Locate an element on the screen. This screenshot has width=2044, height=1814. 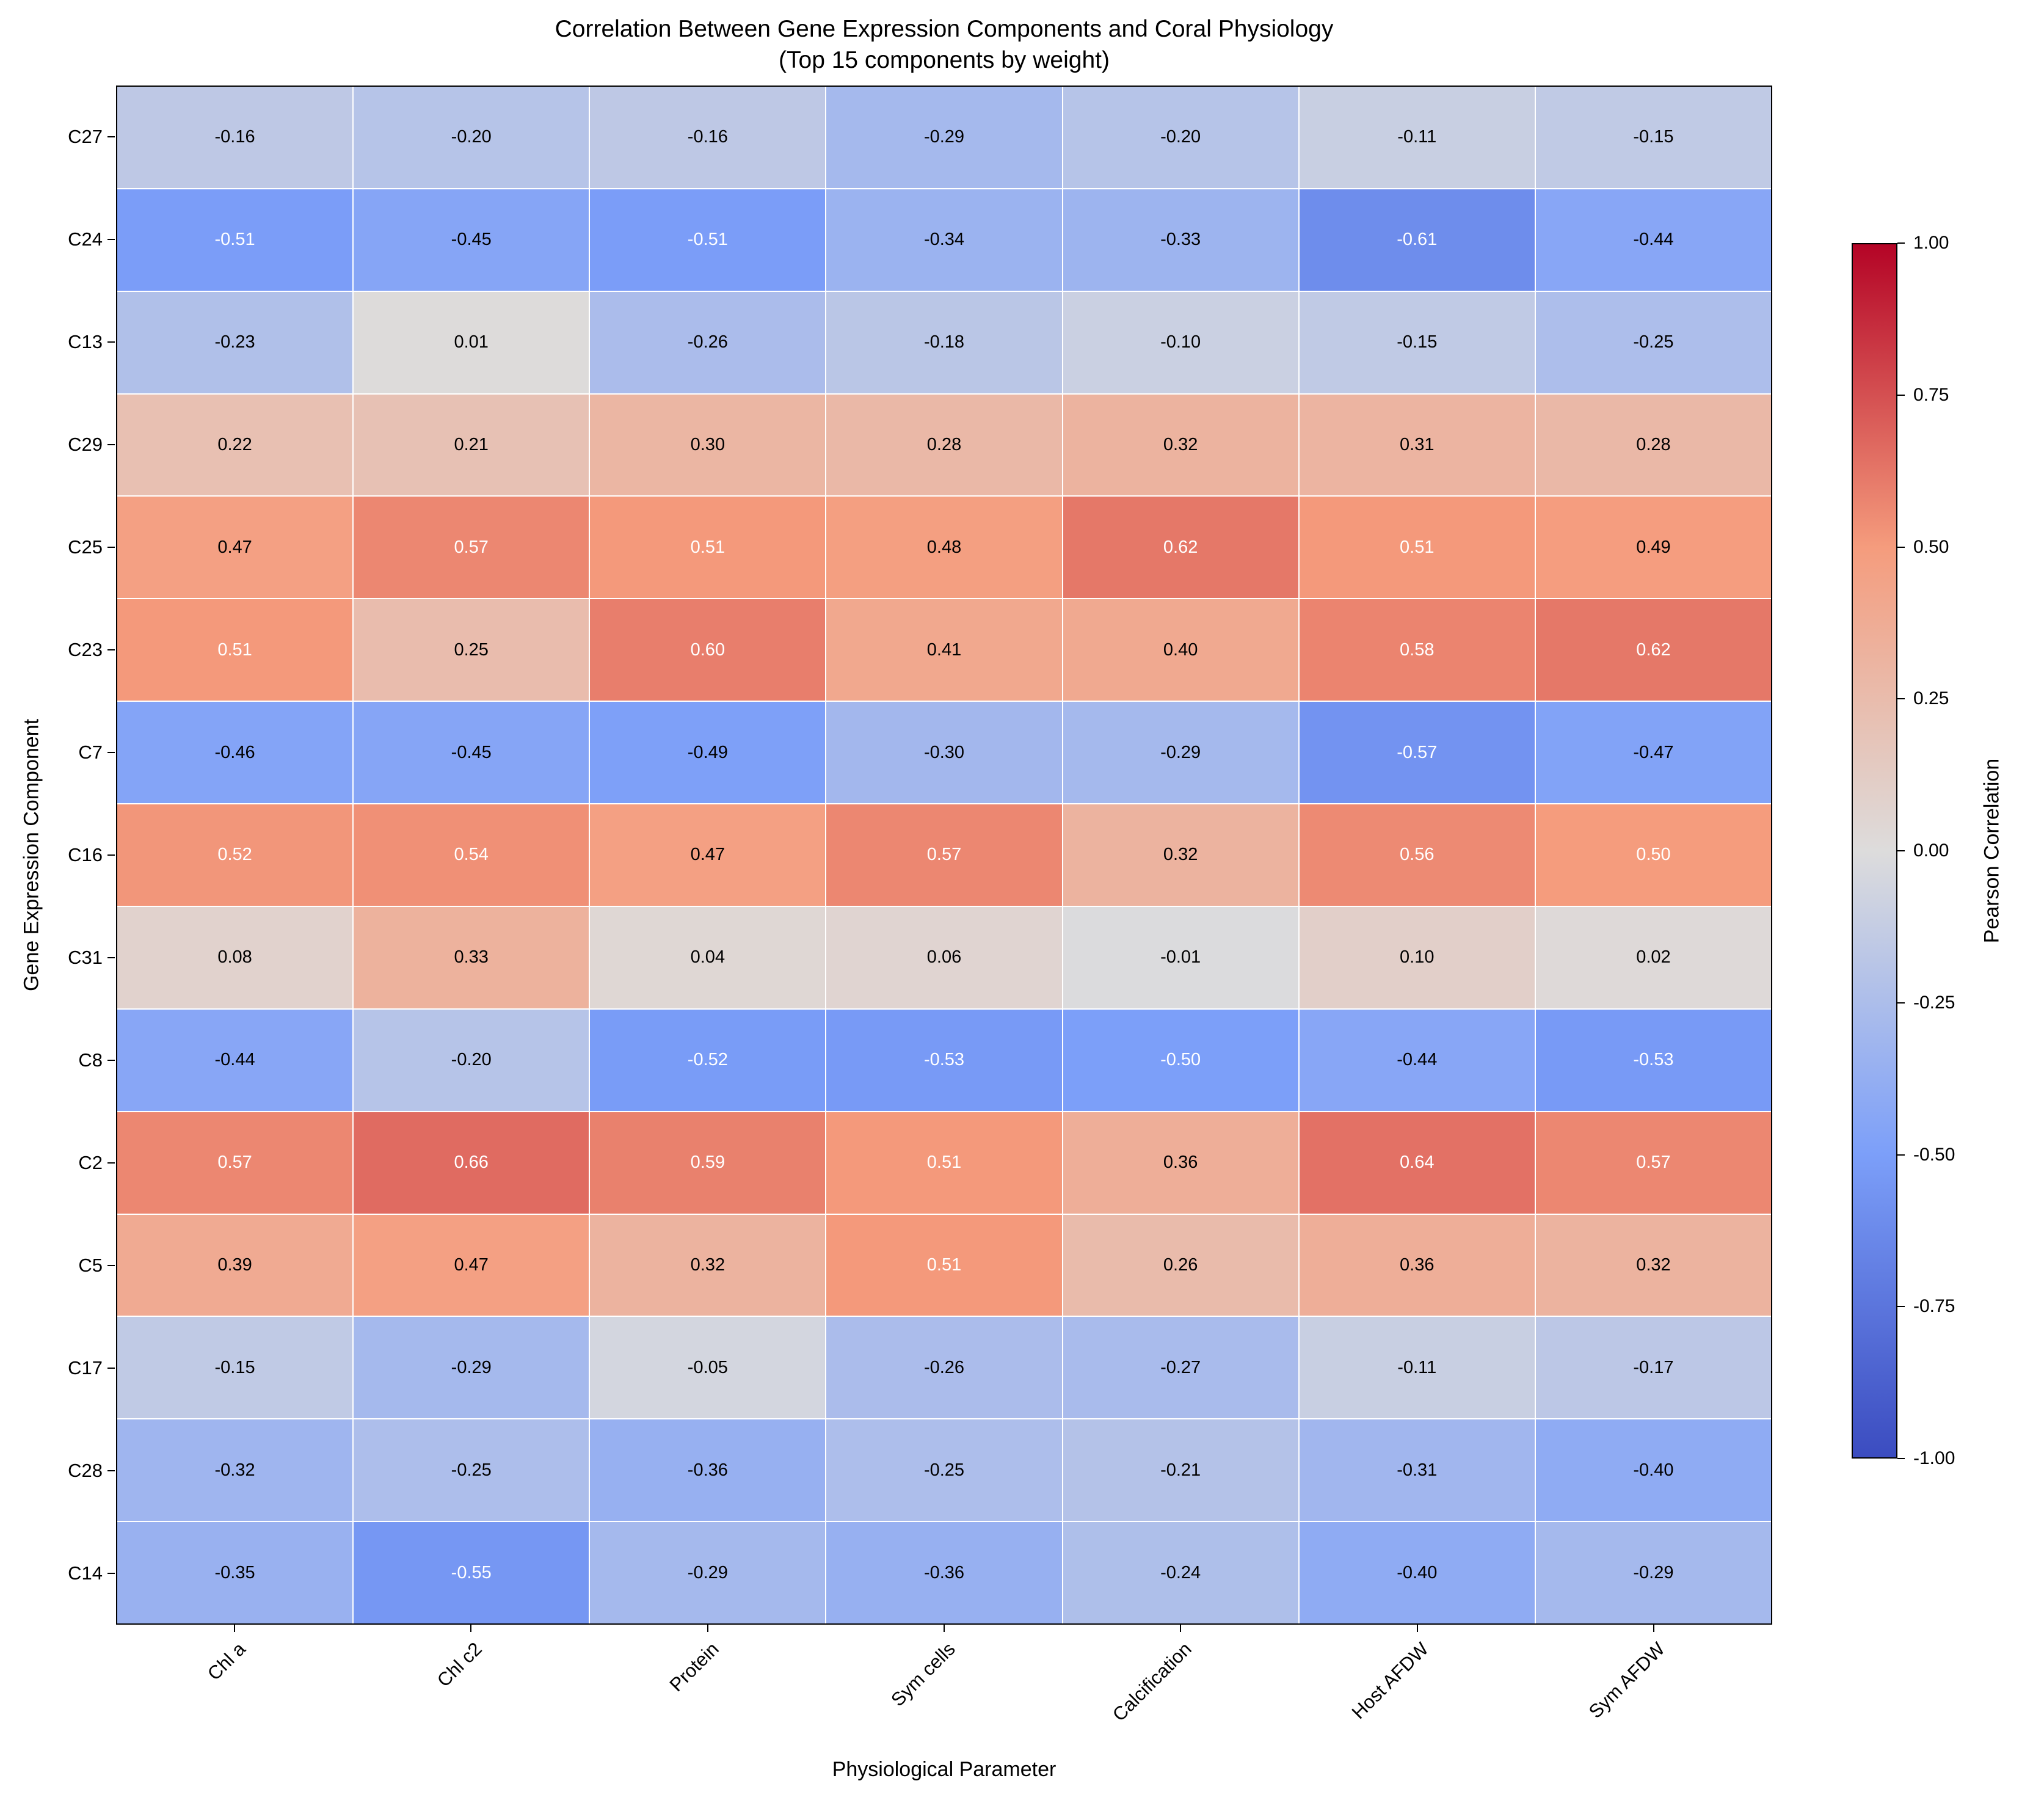
cell-value: 0.59 is located at coordinates (708, 1163).